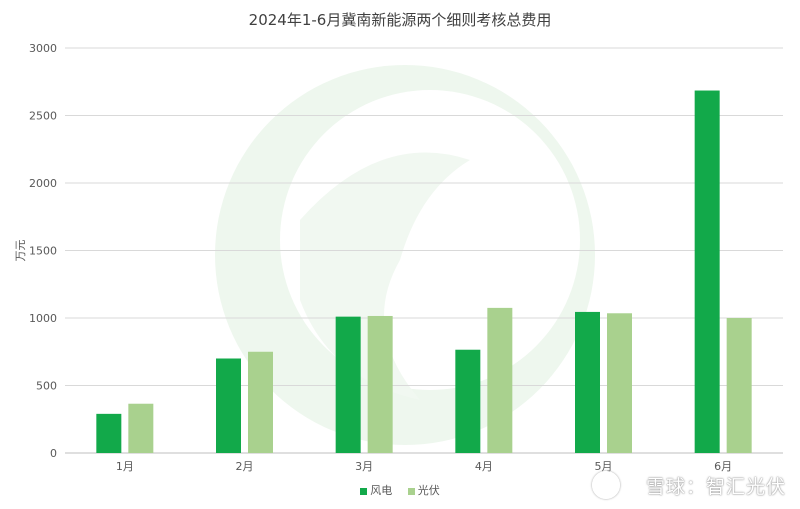 The width and height of the screenshot is (800, 509). I want to click on y-tick-label: 0, so click(53, 453).